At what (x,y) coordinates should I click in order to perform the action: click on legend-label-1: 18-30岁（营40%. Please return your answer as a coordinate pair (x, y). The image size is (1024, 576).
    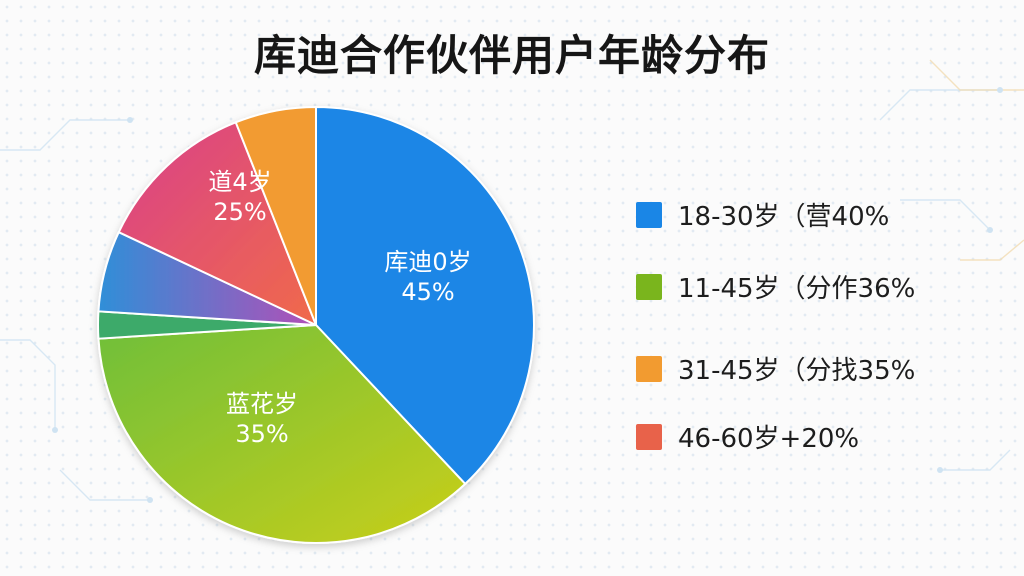
    Looking at the image, I should click on (784, 217).